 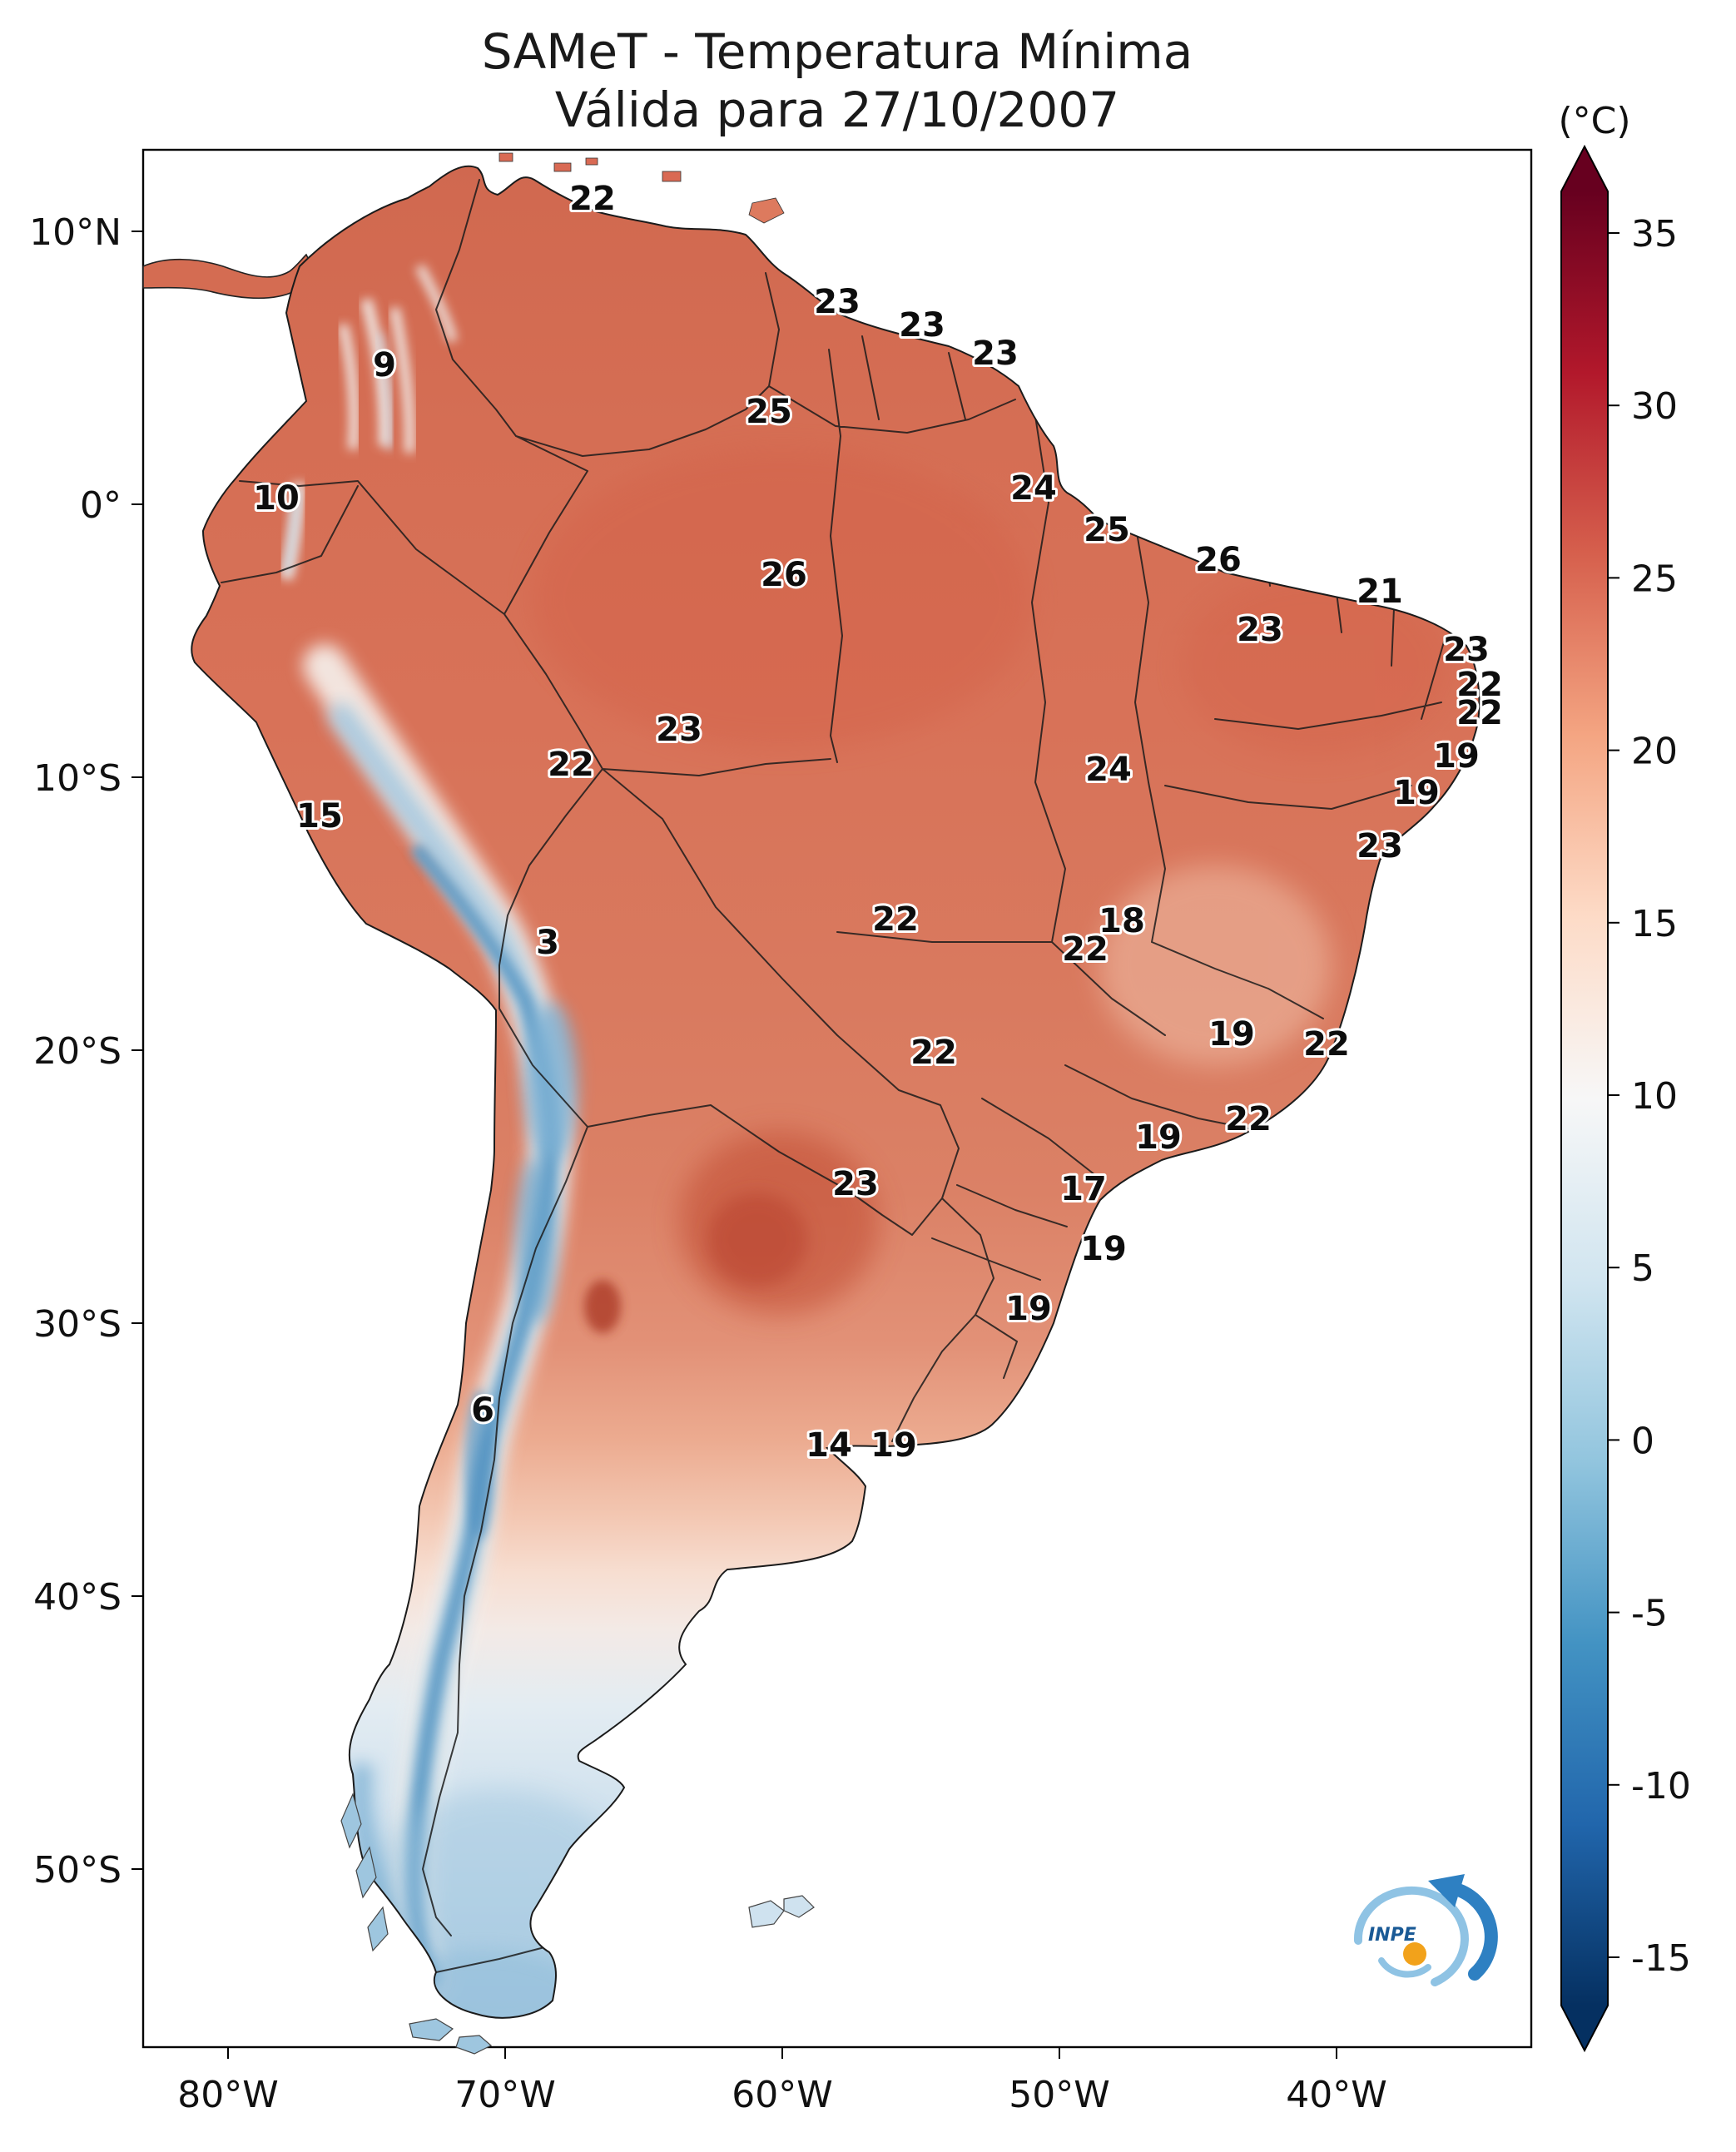 I want to click on lon-tick-label: 60°W, so click(x=782, y=2095).